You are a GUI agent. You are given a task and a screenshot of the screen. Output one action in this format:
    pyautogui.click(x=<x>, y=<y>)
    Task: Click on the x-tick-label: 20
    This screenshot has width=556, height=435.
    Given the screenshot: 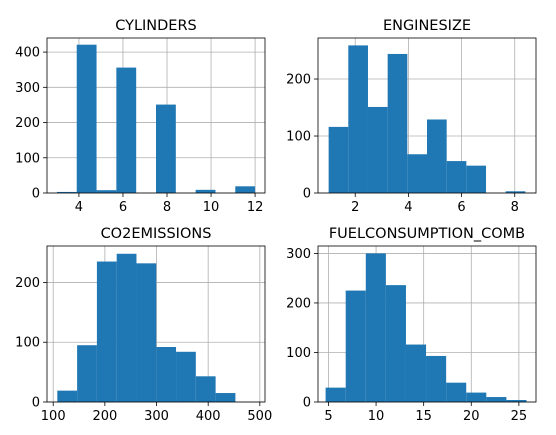 What is the action you would take?
    pyautogui.click(x=471, y=416)
    